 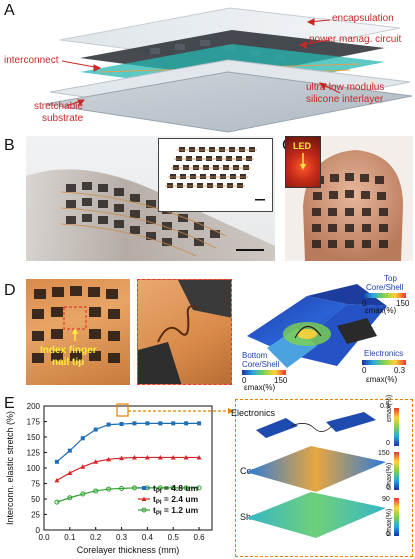 I want to click on nail-label-1: Index finger, so click(x=68, y=350).